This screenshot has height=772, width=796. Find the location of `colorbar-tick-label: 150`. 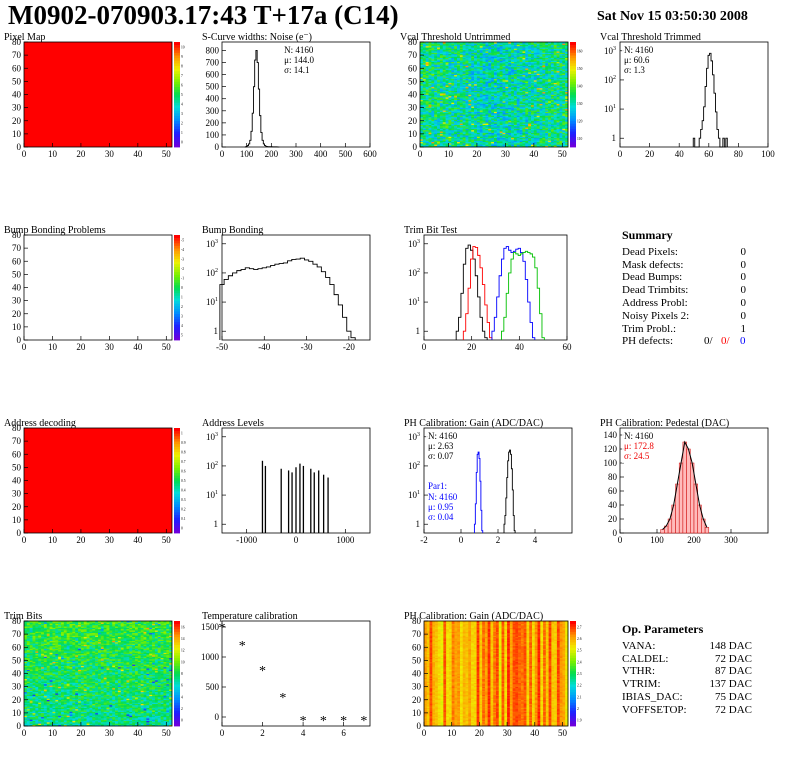

colorbar-tick-label: 150 is located at coordinates (580, 69).